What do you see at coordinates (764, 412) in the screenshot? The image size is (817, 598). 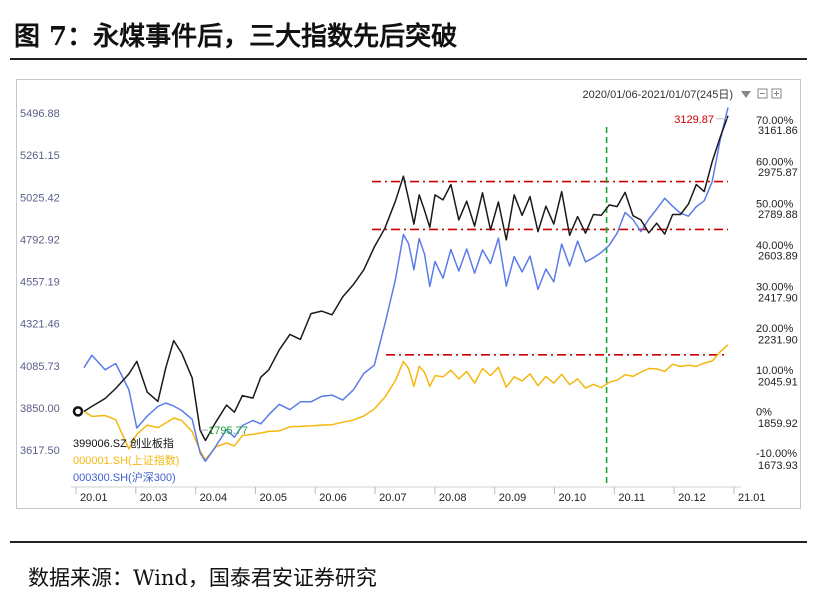 I see `right-pct-tick-label: 0%` at bounding box center [764, 412].